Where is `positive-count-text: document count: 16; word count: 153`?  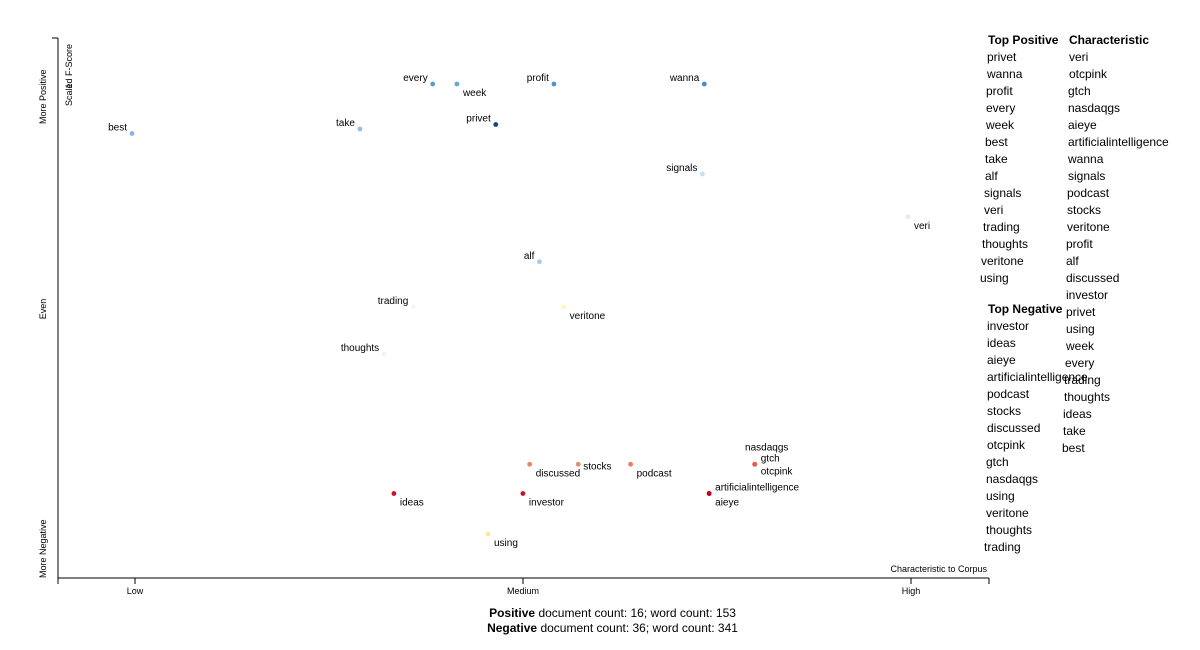
positive-count-text: document count: 16; word count: 153 is located at coordinates (637, 613).